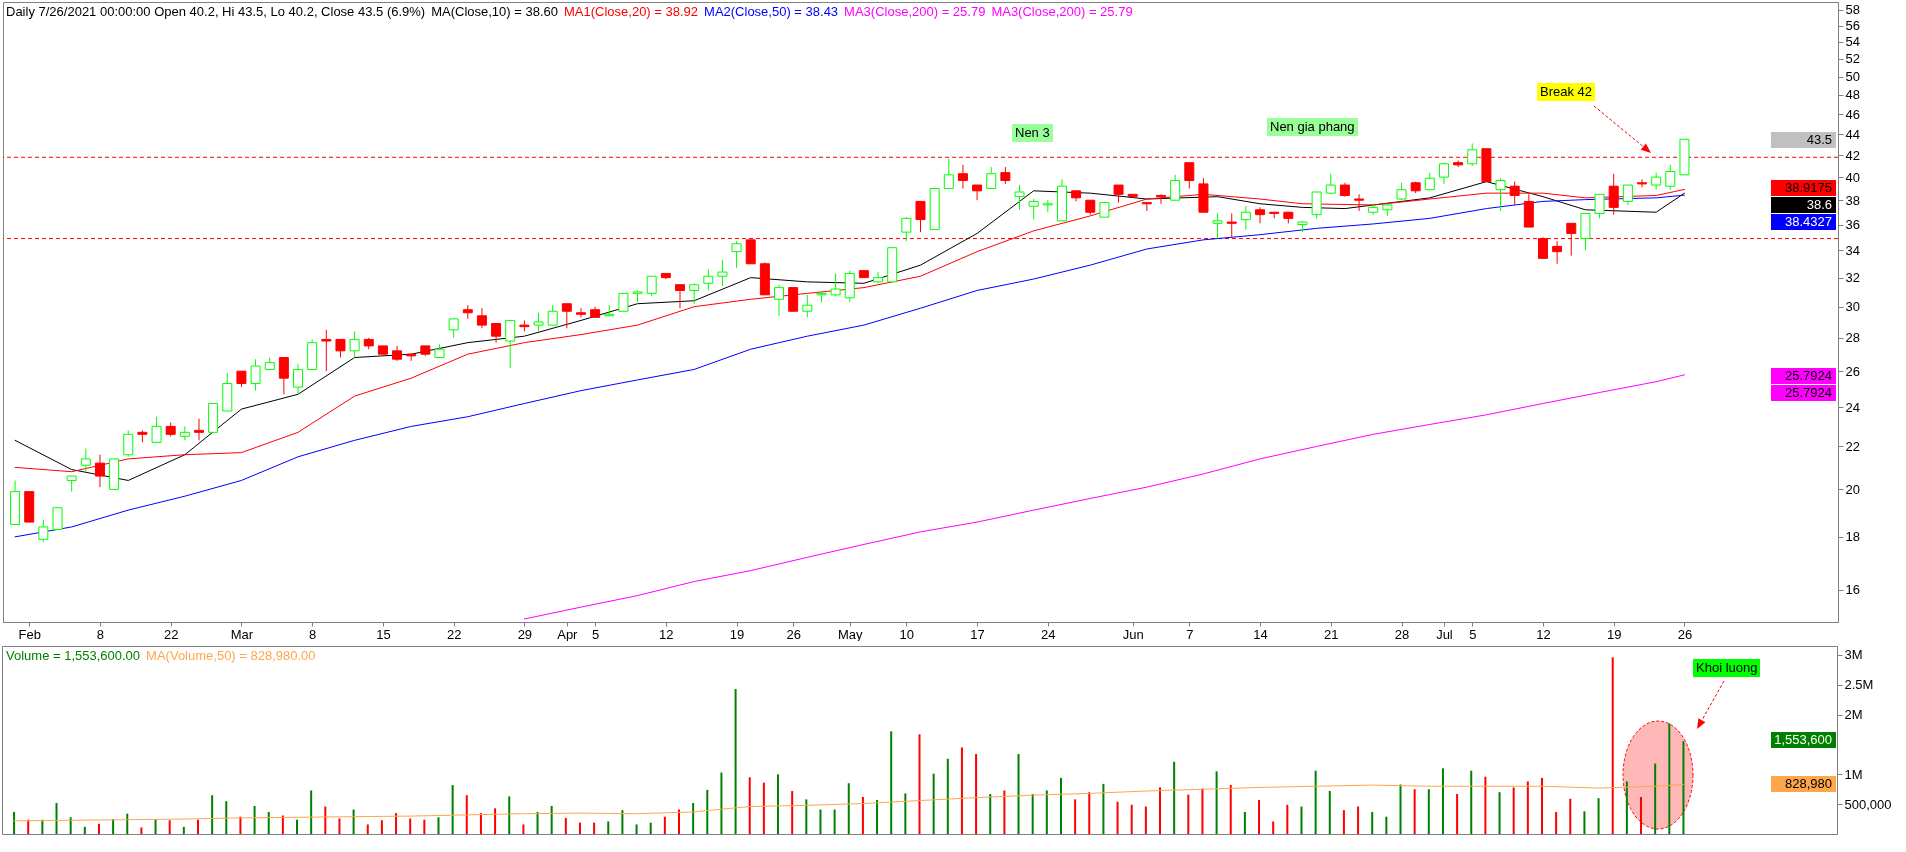 The height and width of the screenshot is (852, 1906). What do you see at coordinates (1803, 188) in the screenshot?
I see `annotation: 38.9175` at bounding box center [1803, 188].